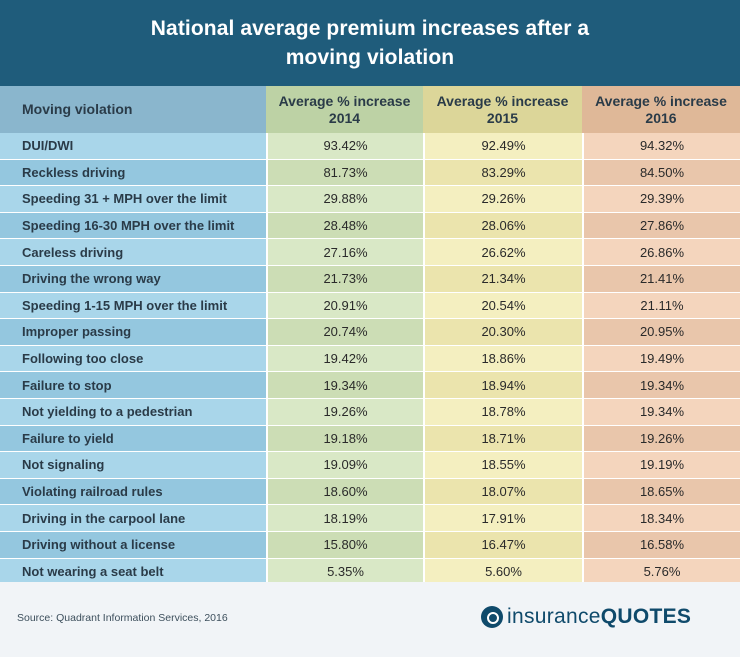  What do you see at coordinates (554, 616) in the screenshot?
I see `brand-wordmark-part1: insurance` at bounding box center [554, 616].